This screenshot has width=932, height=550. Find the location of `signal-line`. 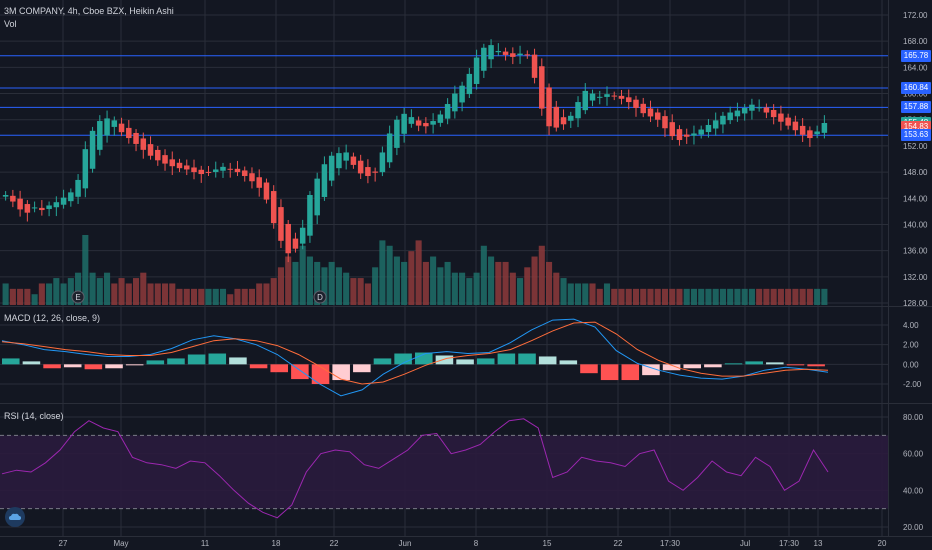

signal-line is located at coordinates (415, 353).